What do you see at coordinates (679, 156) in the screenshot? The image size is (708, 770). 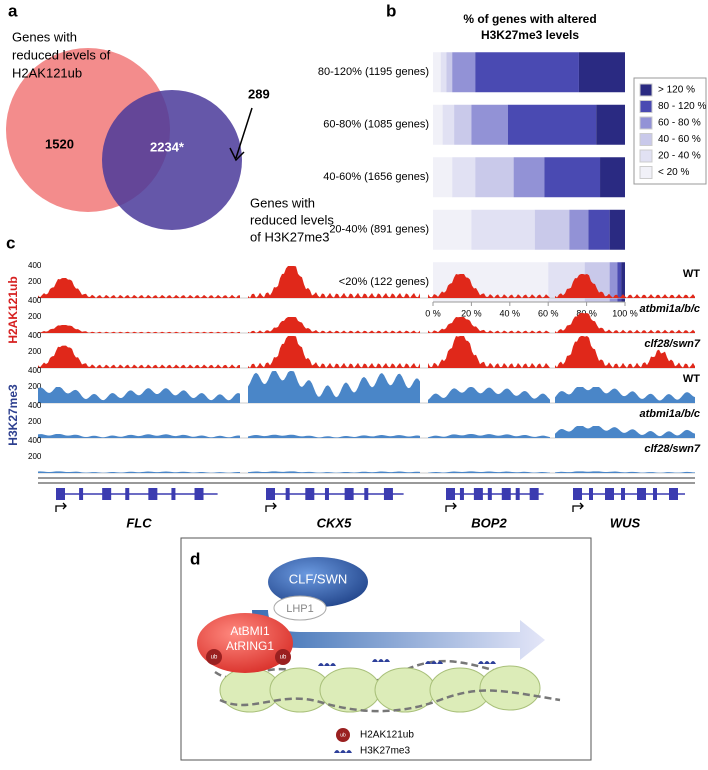 I see `legend-label: 20 - 40 %` at bounding box center [679, 156].